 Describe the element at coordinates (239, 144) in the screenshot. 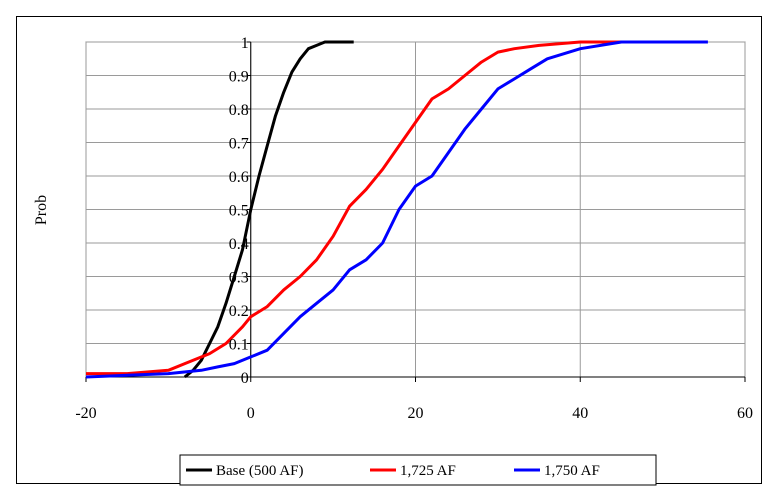

I see `y-tick-label: 0.7` at that location.